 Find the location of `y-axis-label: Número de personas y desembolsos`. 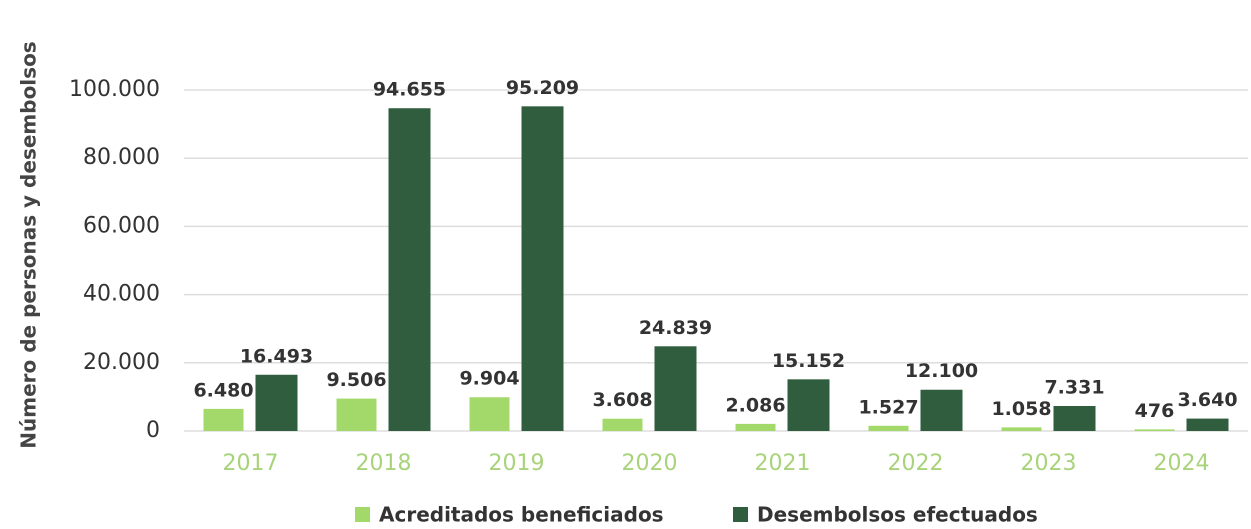

y-axis-label: Número de personas y desembolsos is located at coordinates (29, 244).